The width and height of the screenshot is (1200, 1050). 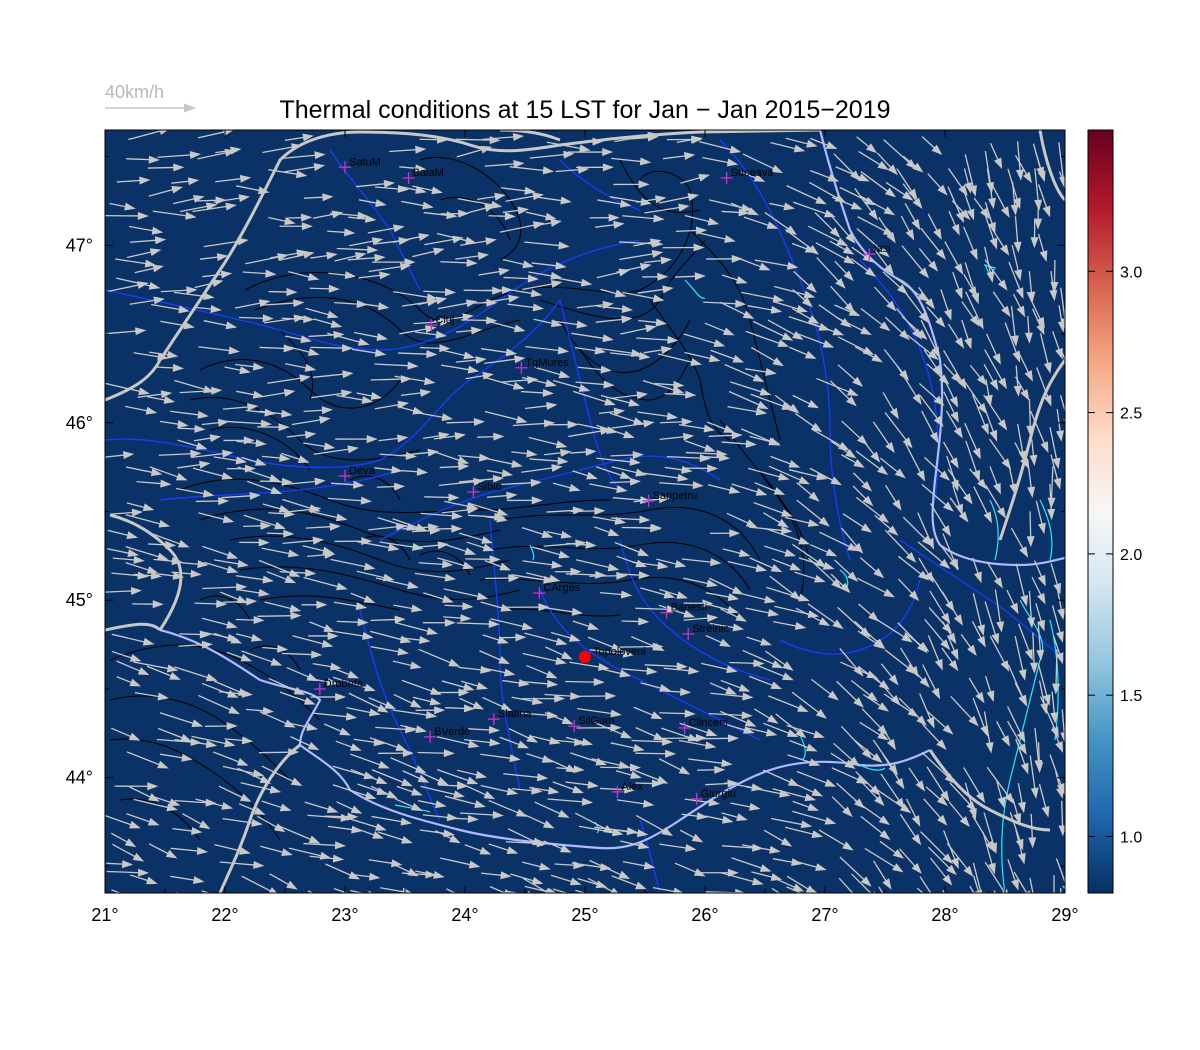 What do you see at coordinates (632, 787) in the screenshot?
I see `city-label: Alex` at bounding box center [632, 787].